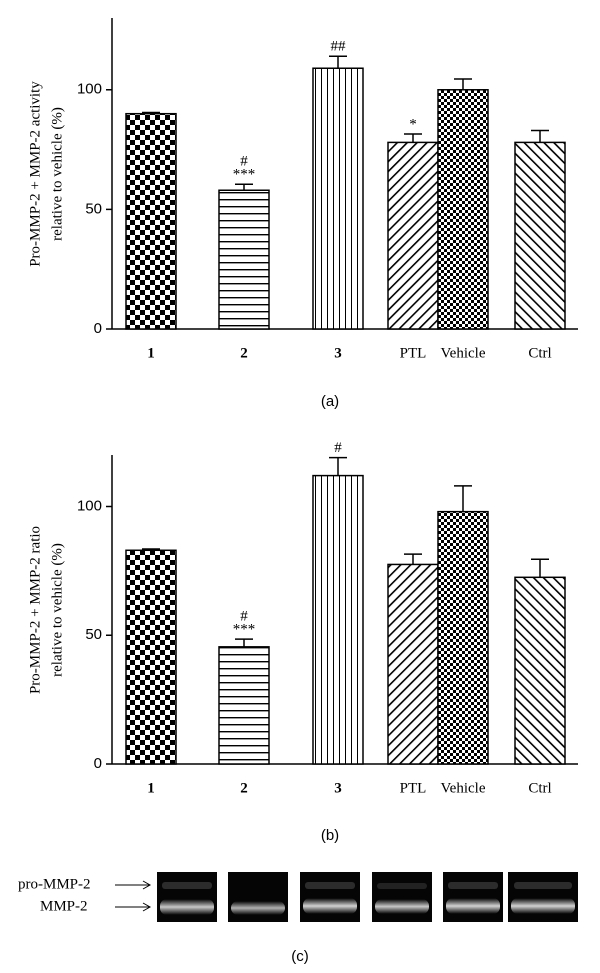 Image resolution: width=600 pixels, height=973 pixels. What do you see at coordinates (339, 47) in the screenshot?
I see `significance-mark: ##` at bounding box center [339, 47].